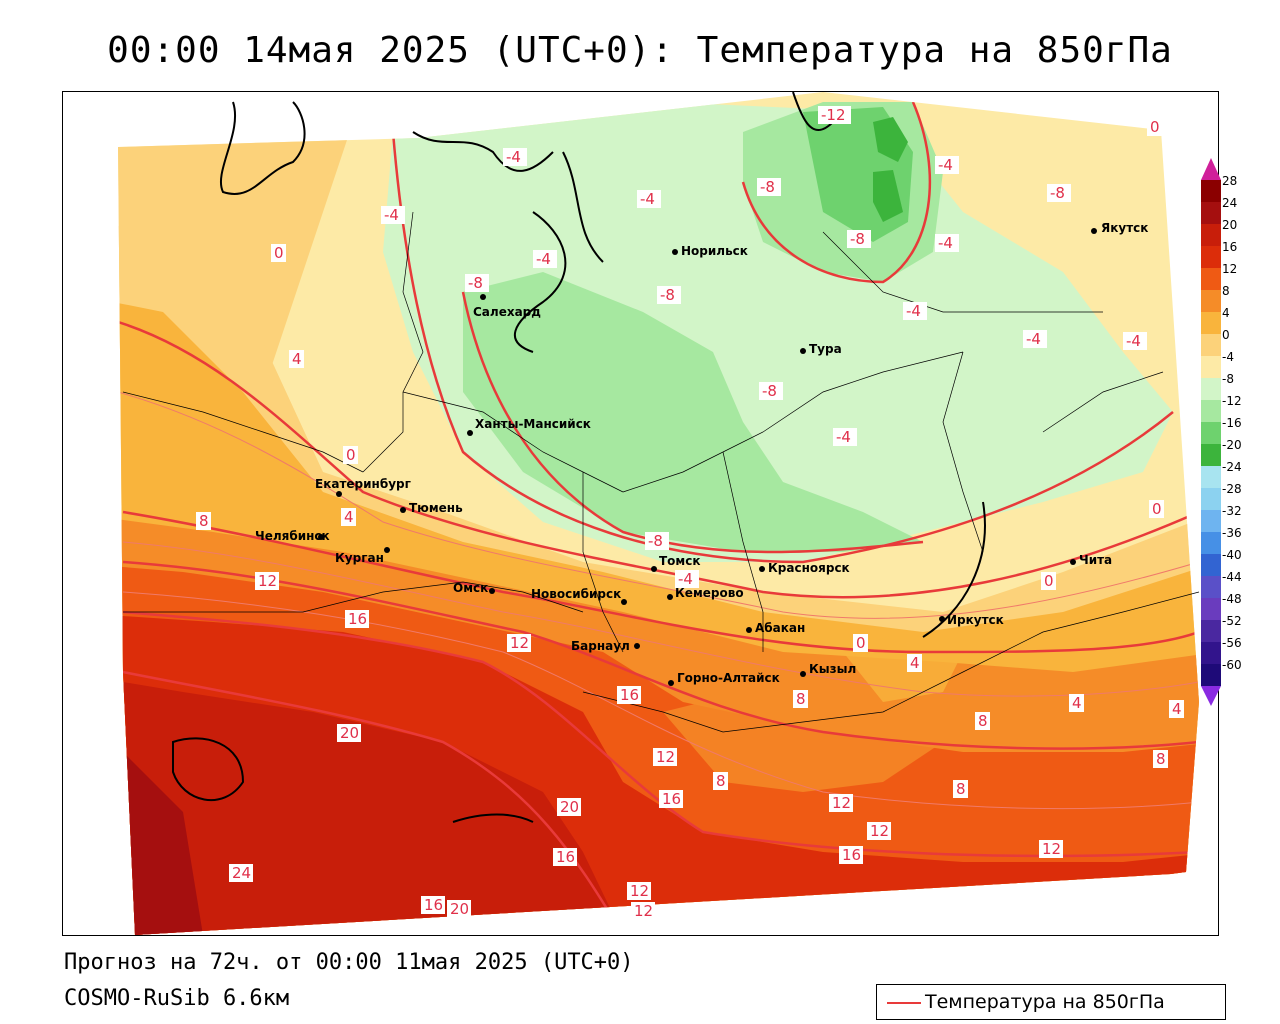 Image resolution: width=1280 pixels, height=1024 pixels. I want to click on legend-line-swatch, so click(904, 1003).